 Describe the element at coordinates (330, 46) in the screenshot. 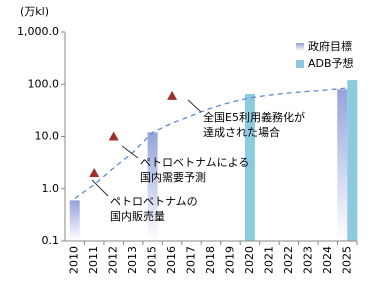

I see `legend-label: 政府目標` at that location.